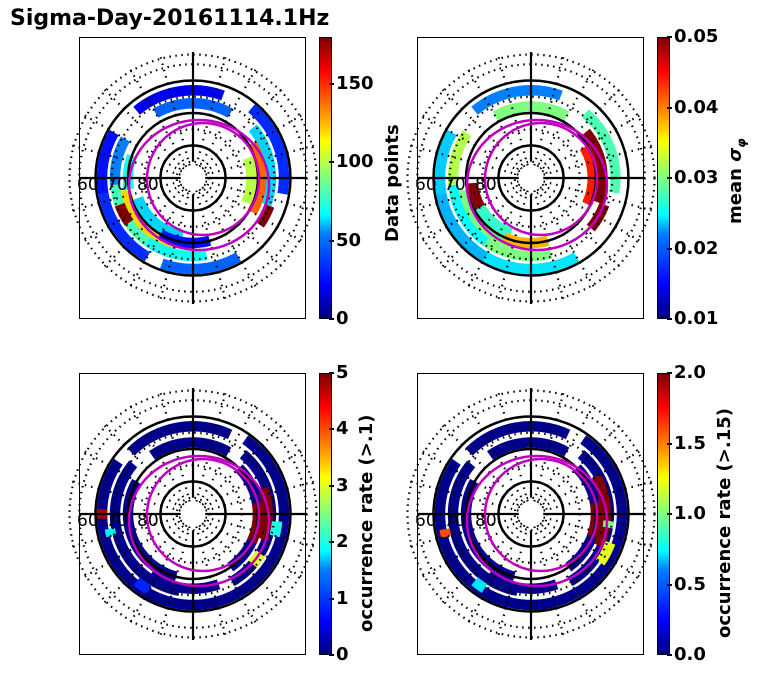  Describe the element at coordinates (355, 83) in the screenshot. I see `colorbar-tick-label: 150` at that location.